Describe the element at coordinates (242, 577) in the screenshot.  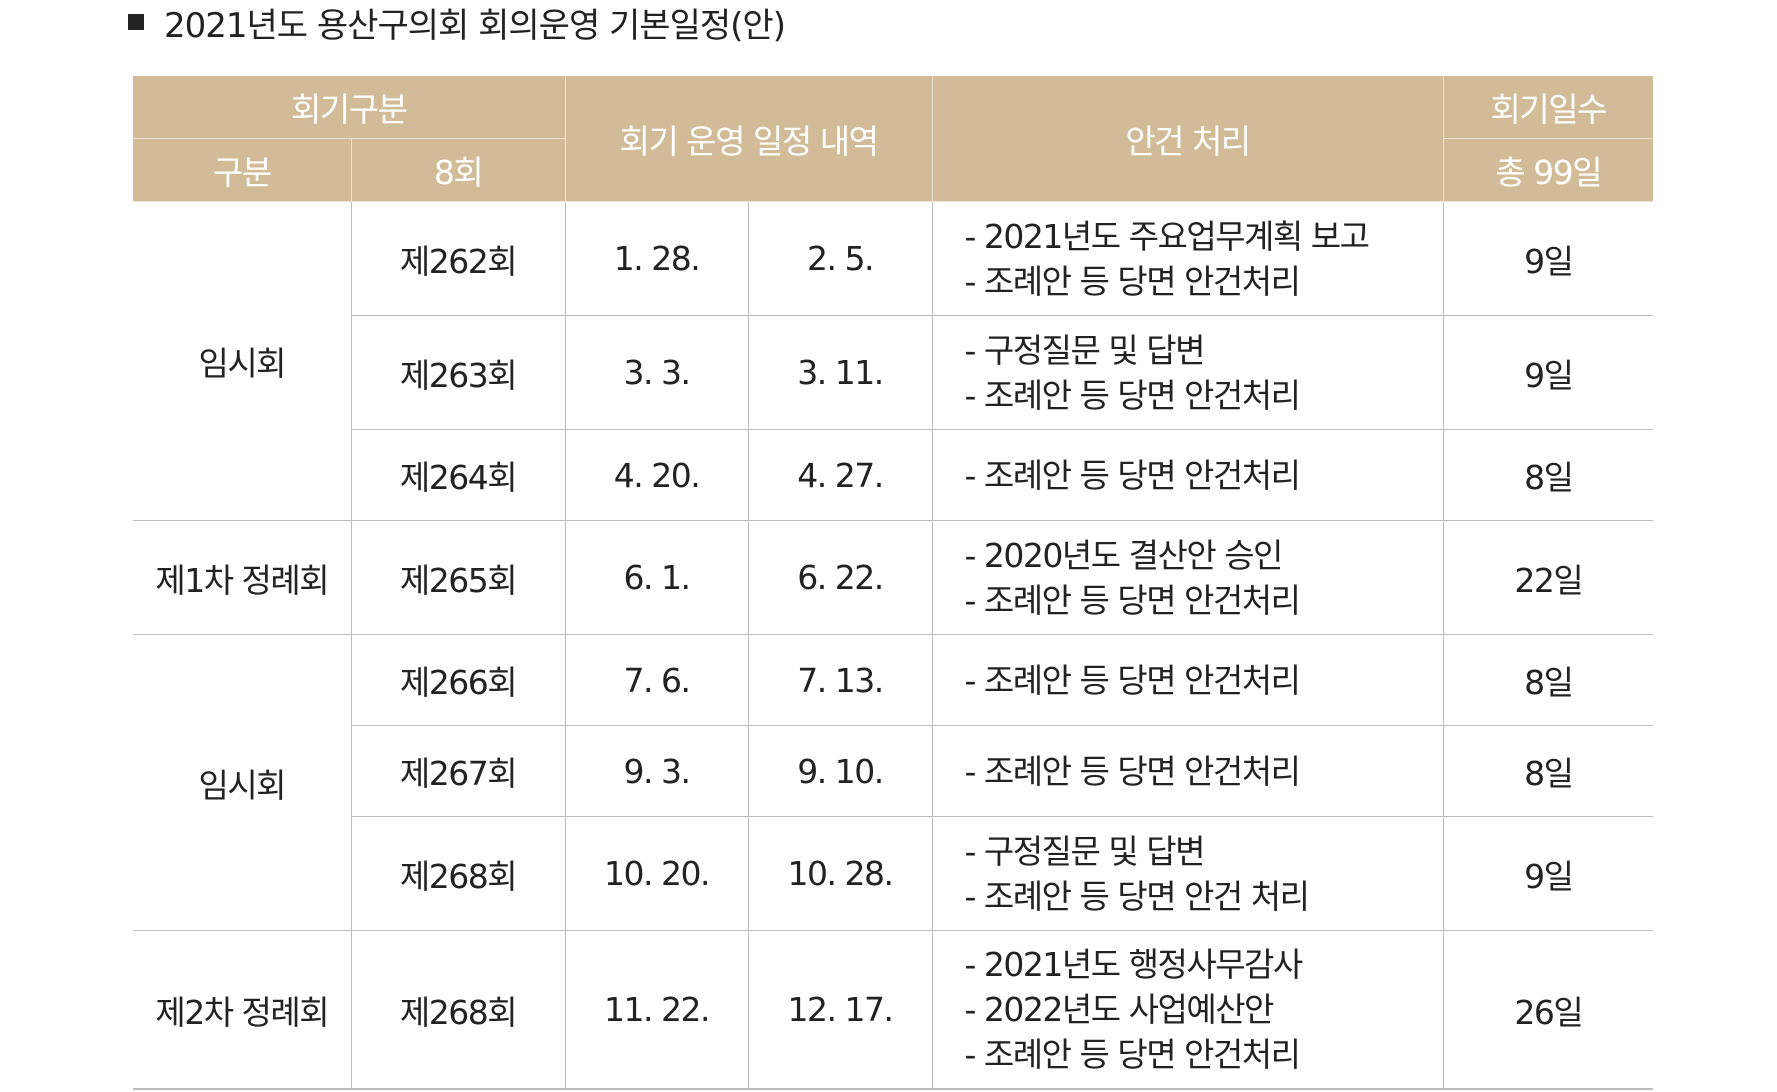
I see `group-label: 제1차 정례회` at that location.